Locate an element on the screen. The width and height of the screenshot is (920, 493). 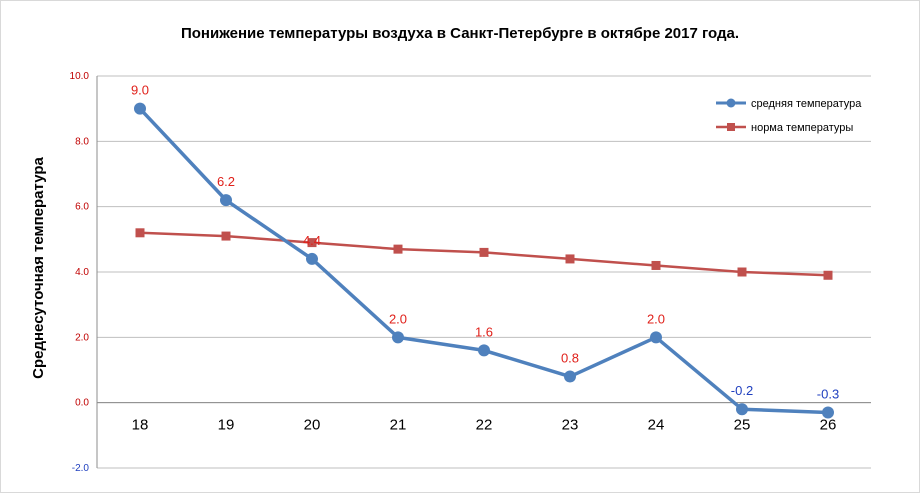
data-label: 9.0 is located at coordinates (140, 90).